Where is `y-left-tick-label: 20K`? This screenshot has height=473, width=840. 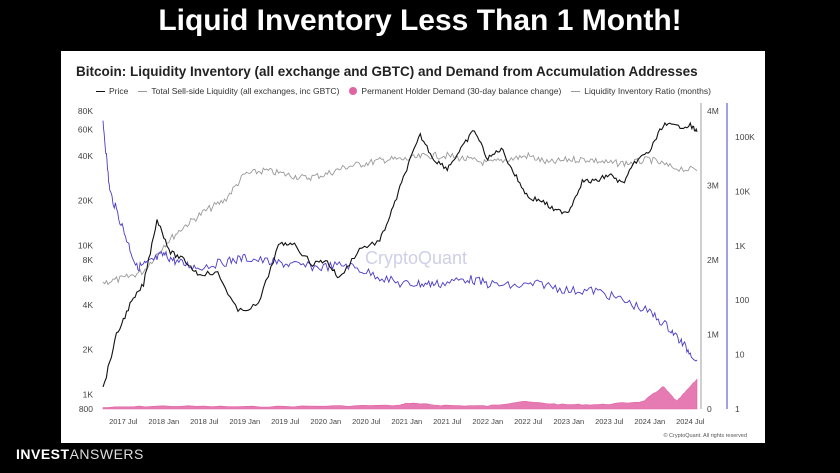 y-left-tick-label: 20K is located at coordinates (85, 201).